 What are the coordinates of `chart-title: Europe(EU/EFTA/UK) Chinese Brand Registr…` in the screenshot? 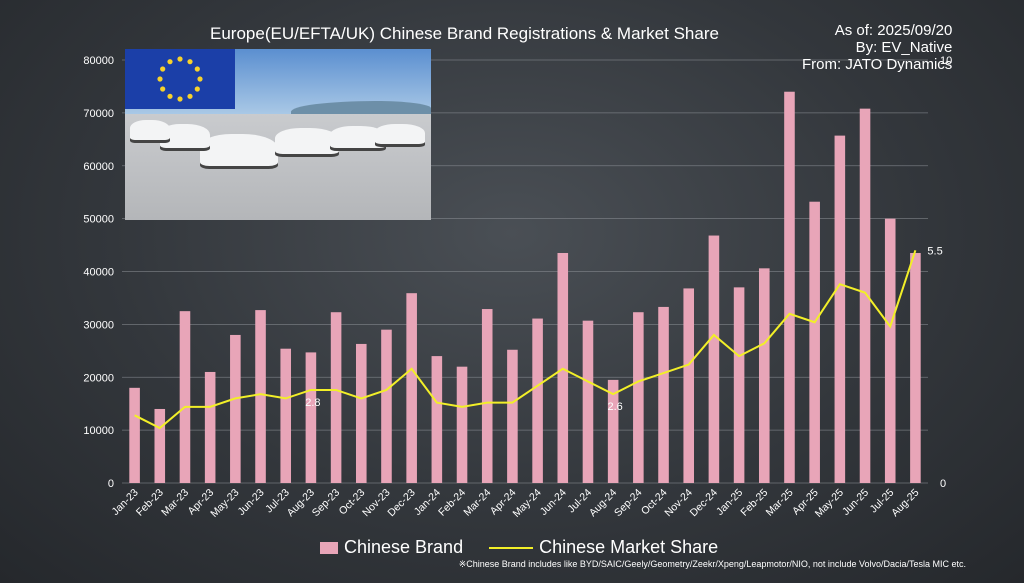 It's located at (464, 33).